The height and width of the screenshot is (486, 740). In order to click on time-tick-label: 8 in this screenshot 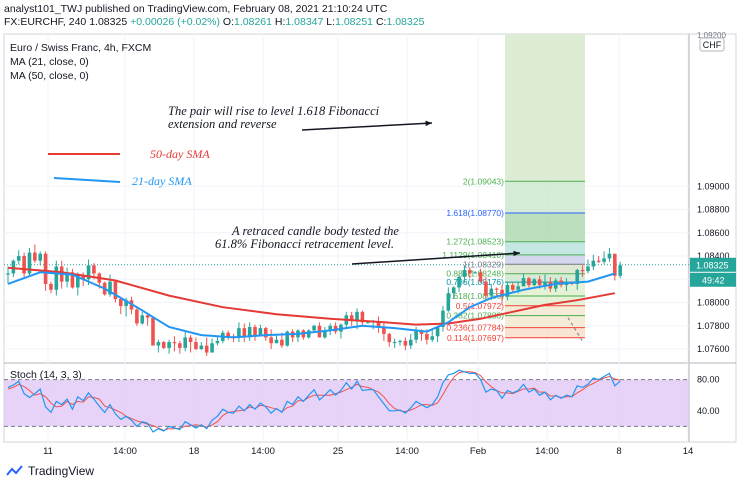, I will do `click(618, 451)`.